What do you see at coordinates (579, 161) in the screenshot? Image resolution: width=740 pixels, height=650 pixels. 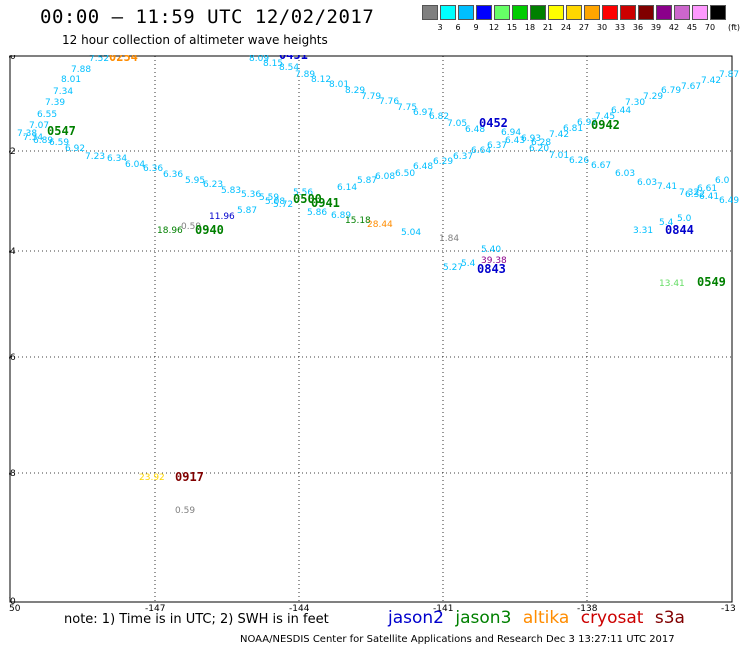 I see `wave-height-value: 6.26` at bounding box center [579, 161].